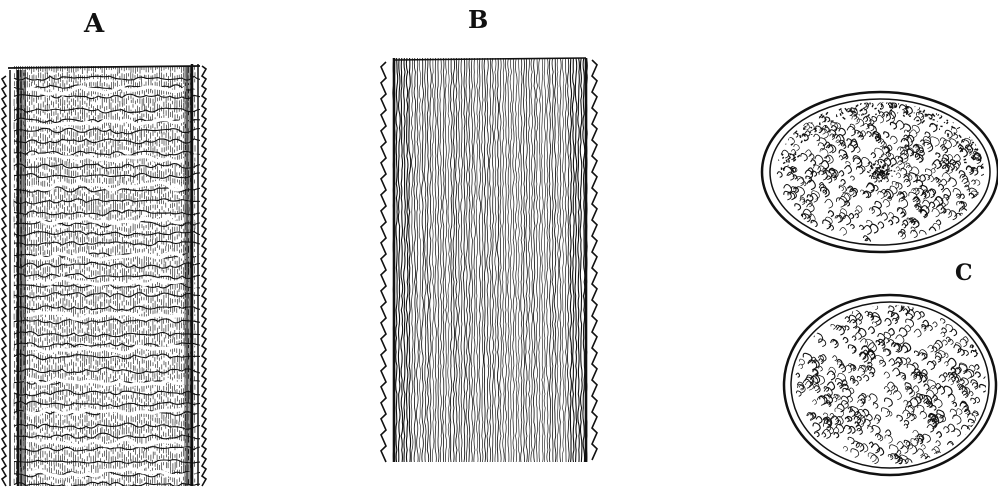 This screenshot has height=488, width=998. What do you see at coordinates (879, 172) in the screenshot?
I see `cross-section-top` at bounding box center [879, 172].